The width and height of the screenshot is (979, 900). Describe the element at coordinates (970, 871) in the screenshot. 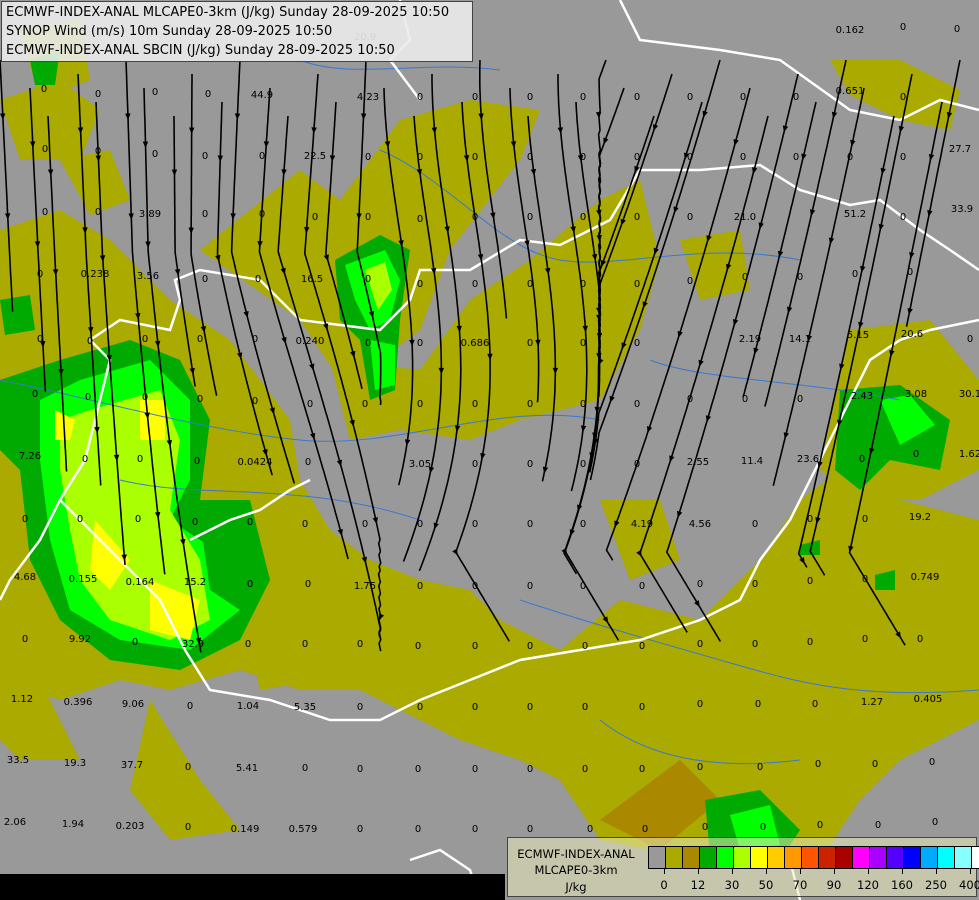

I see `legend-tick` at that location.